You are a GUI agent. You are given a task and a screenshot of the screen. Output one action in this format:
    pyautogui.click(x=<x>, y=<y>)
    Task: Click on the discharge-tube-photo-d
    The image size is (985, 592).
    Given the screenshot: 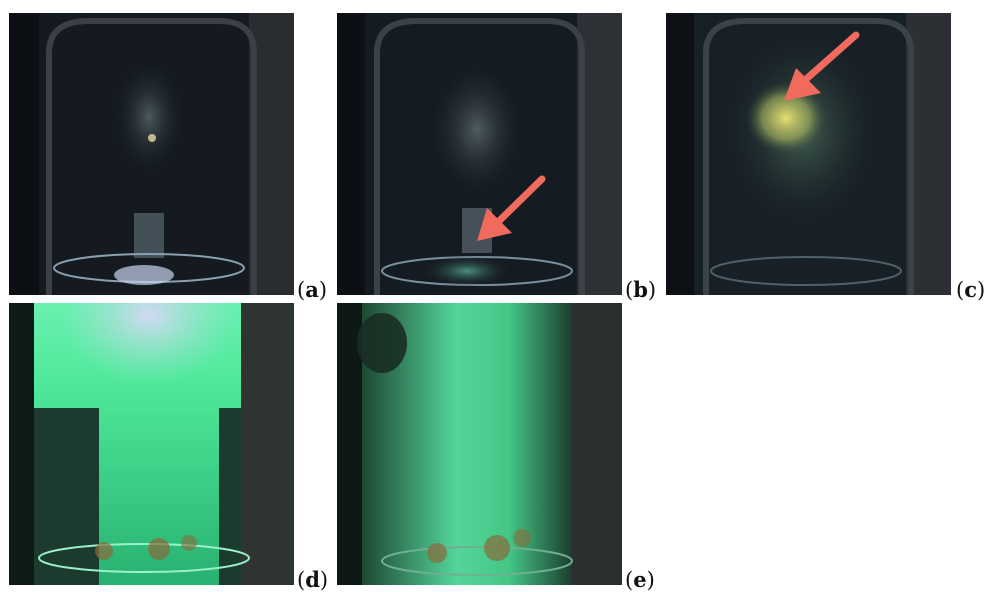 What is the action you would take?
    pyautogui.click(x=151, y=444)
    